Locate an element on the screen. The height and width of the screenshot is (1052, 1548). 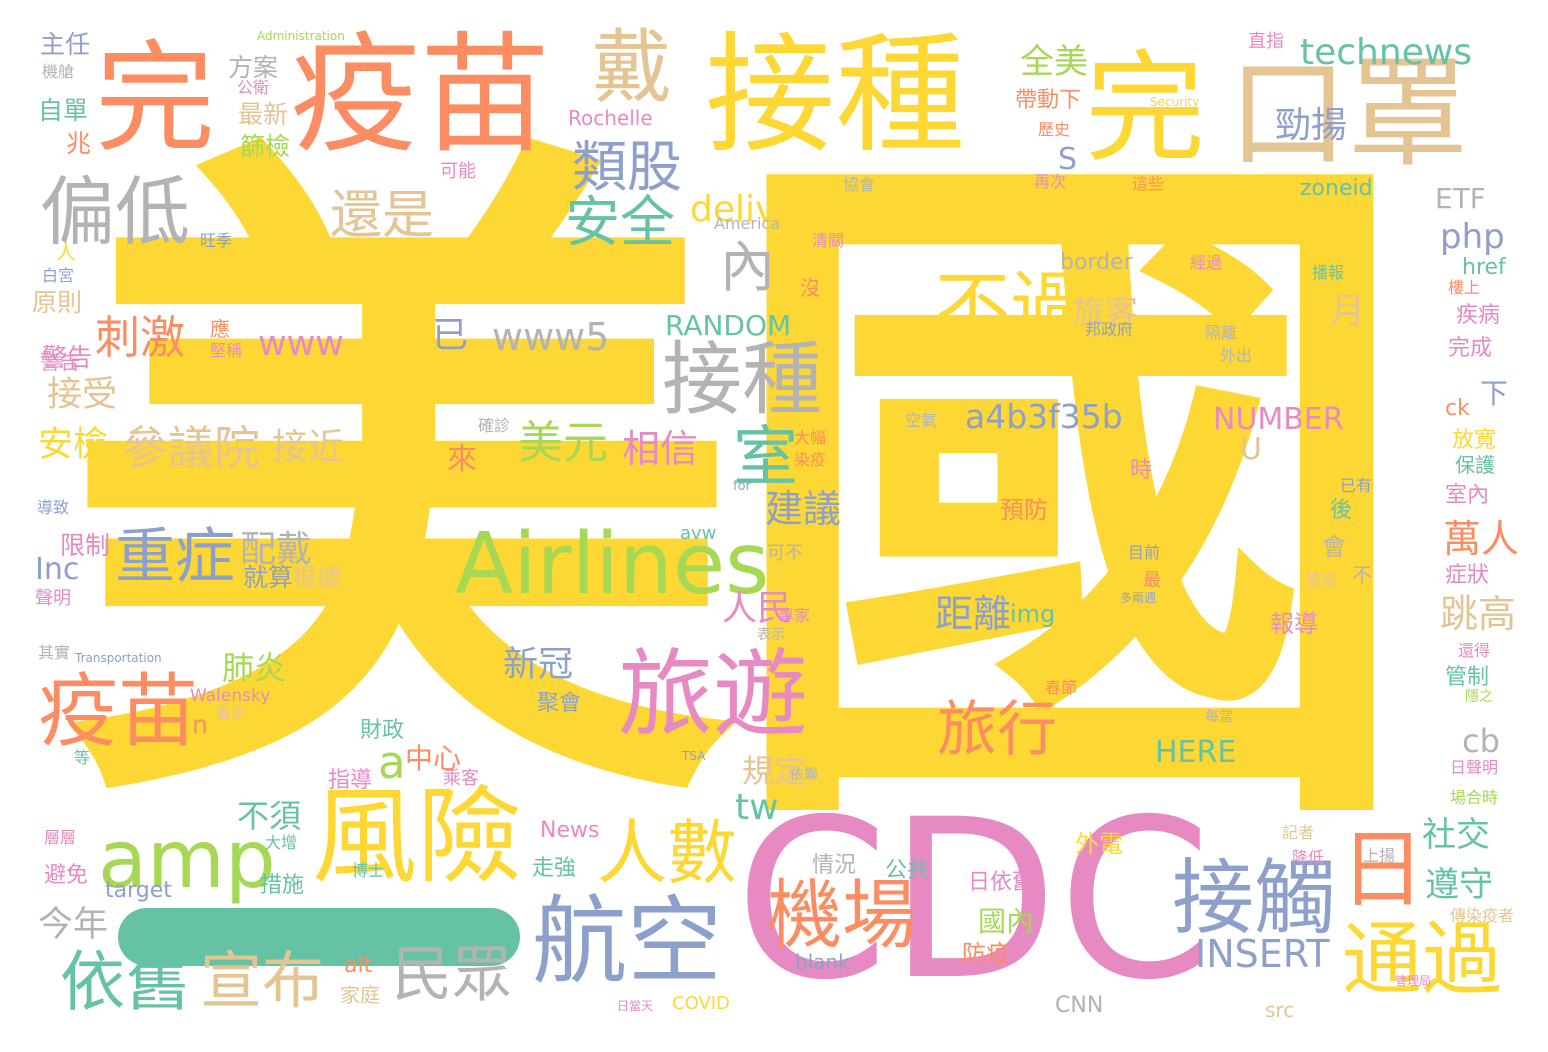
cloud-word: CDC is located at coordinates (973, 900).